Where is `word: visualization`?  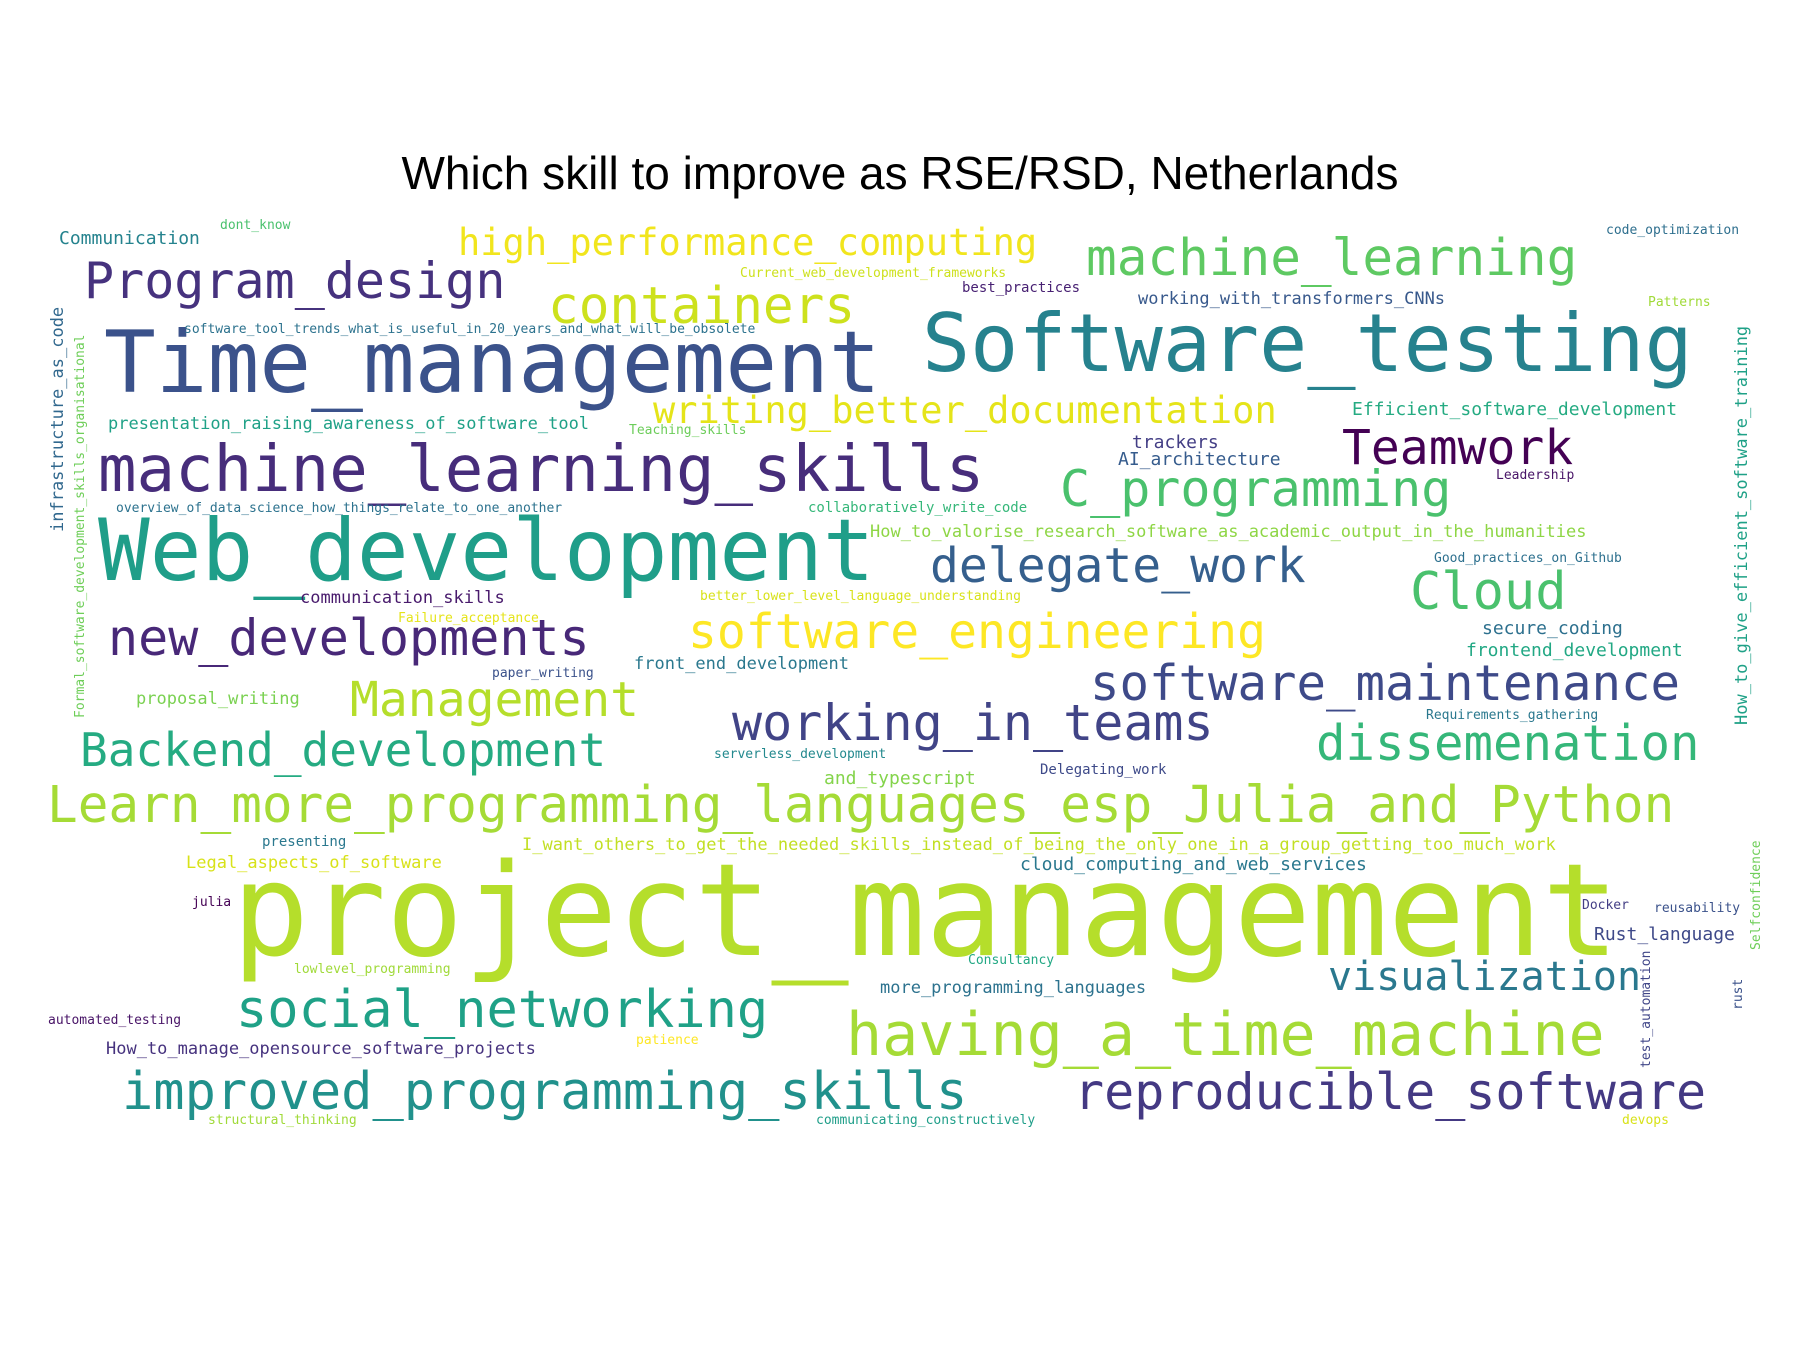 word: visualization is located at coordinates (1485, 977).